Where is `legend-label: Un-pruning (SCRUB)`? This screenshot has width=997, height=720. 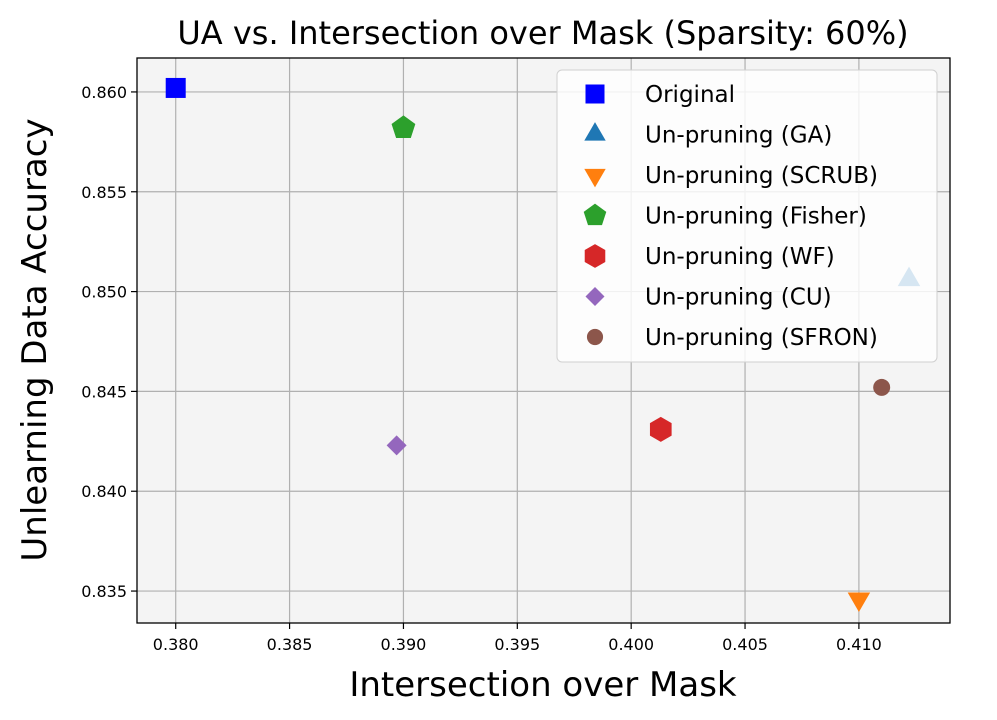
legend-label: Un-pruning (SCRUB) is located at coordinates (761, 176).